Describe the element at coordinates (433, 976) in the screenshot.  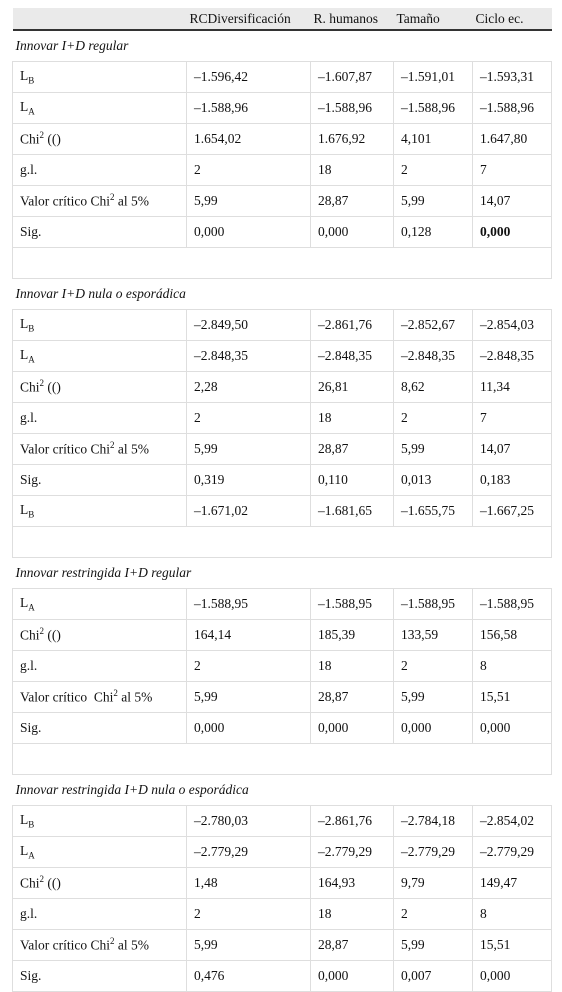
I see `value-cell: 0,007` at that location.